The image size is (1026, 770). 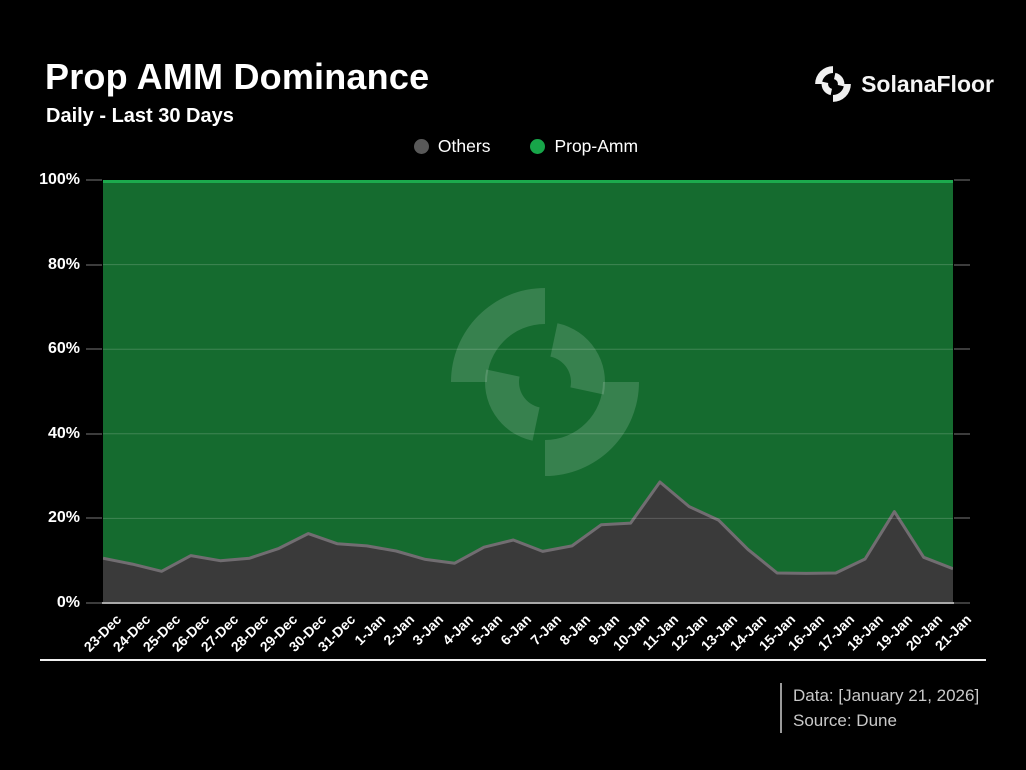 I want to click on x-axis-line, so click(x=531, y=603).